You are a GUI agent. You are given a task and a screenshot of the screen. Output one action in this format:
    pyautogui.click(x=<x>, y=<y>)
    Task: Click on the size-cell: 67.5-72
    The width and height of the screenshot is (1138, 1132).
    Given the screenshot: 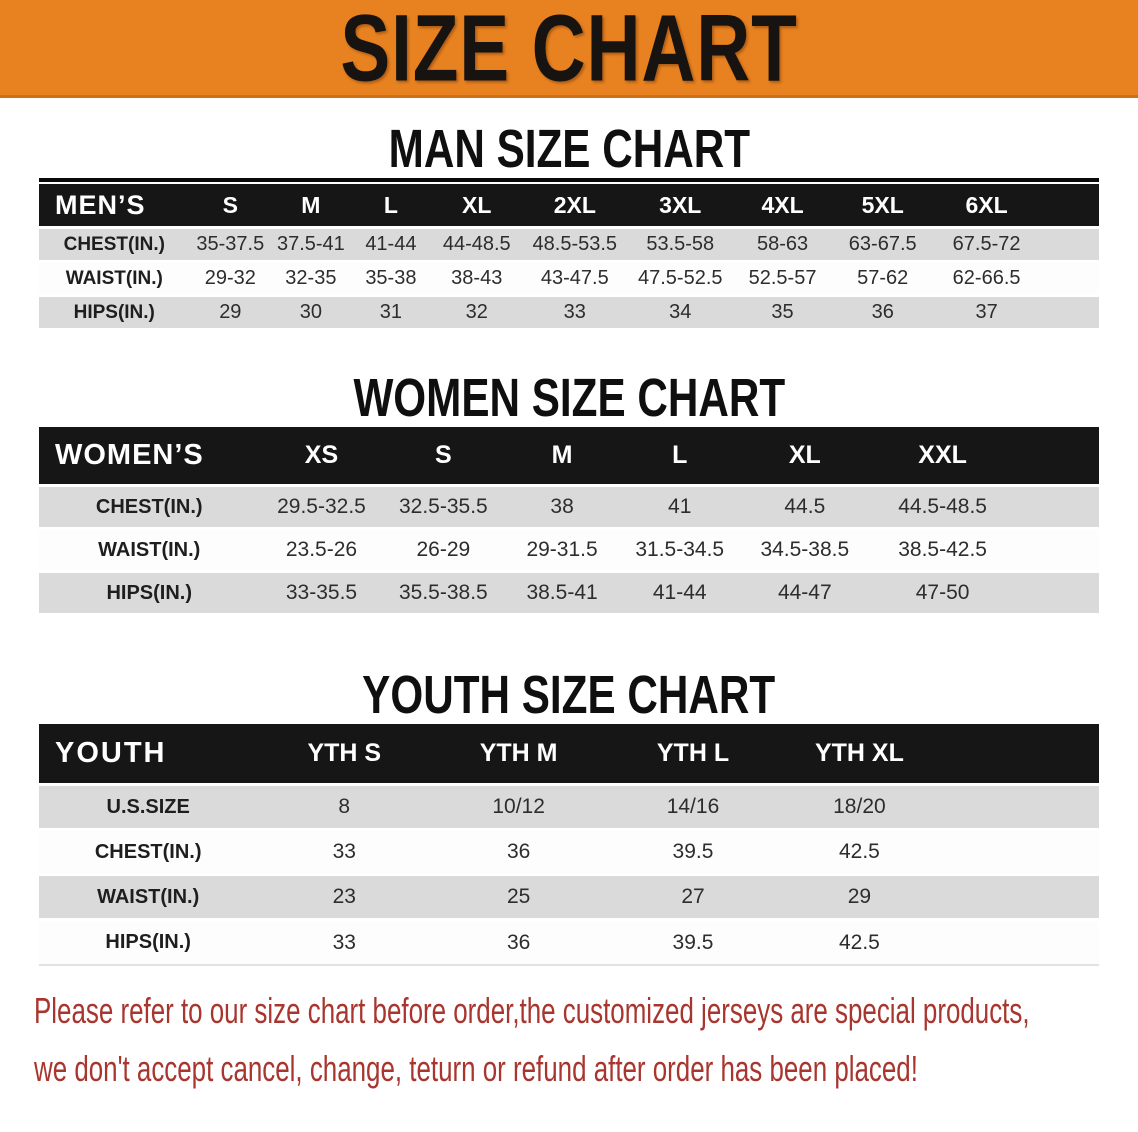 What is the action you would take?
    pyautogui.click(x=986, y=246)
    